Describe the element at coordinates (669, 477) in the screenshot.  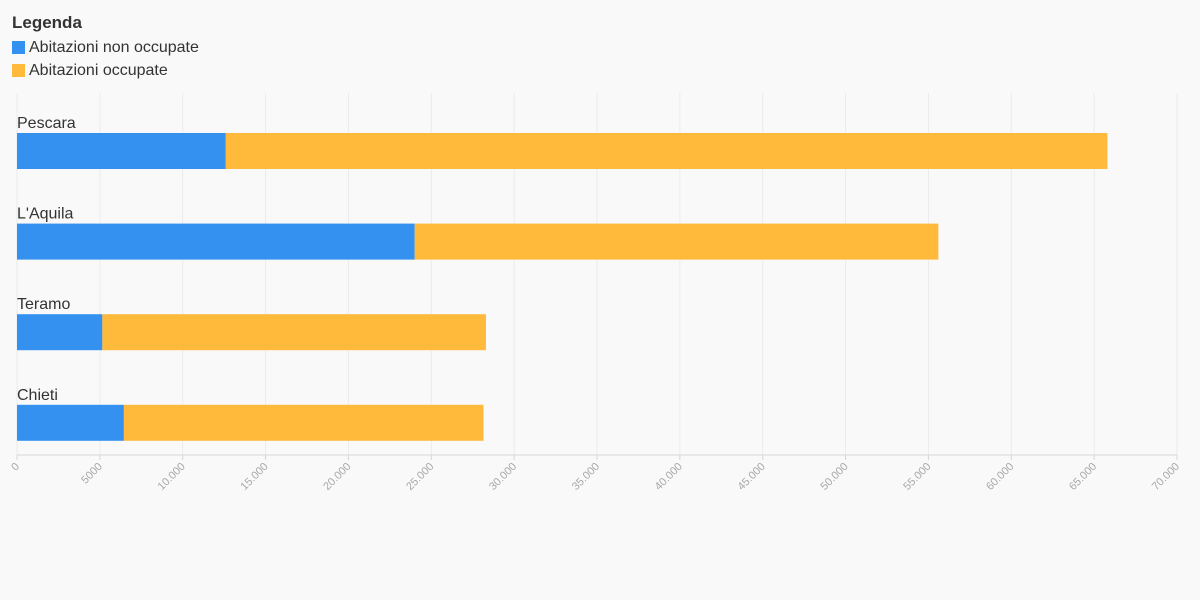
I see `x-tick-label: 40.000` at that location.